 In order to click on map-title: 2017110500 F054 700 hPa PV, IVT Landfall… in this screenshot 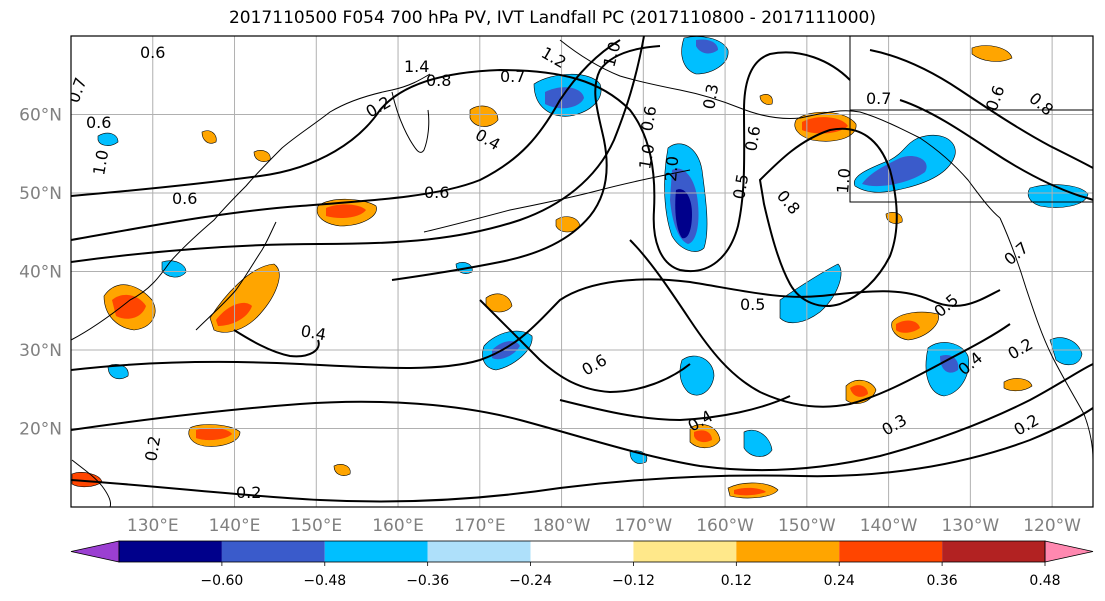, I will do `click(552, 18)`.